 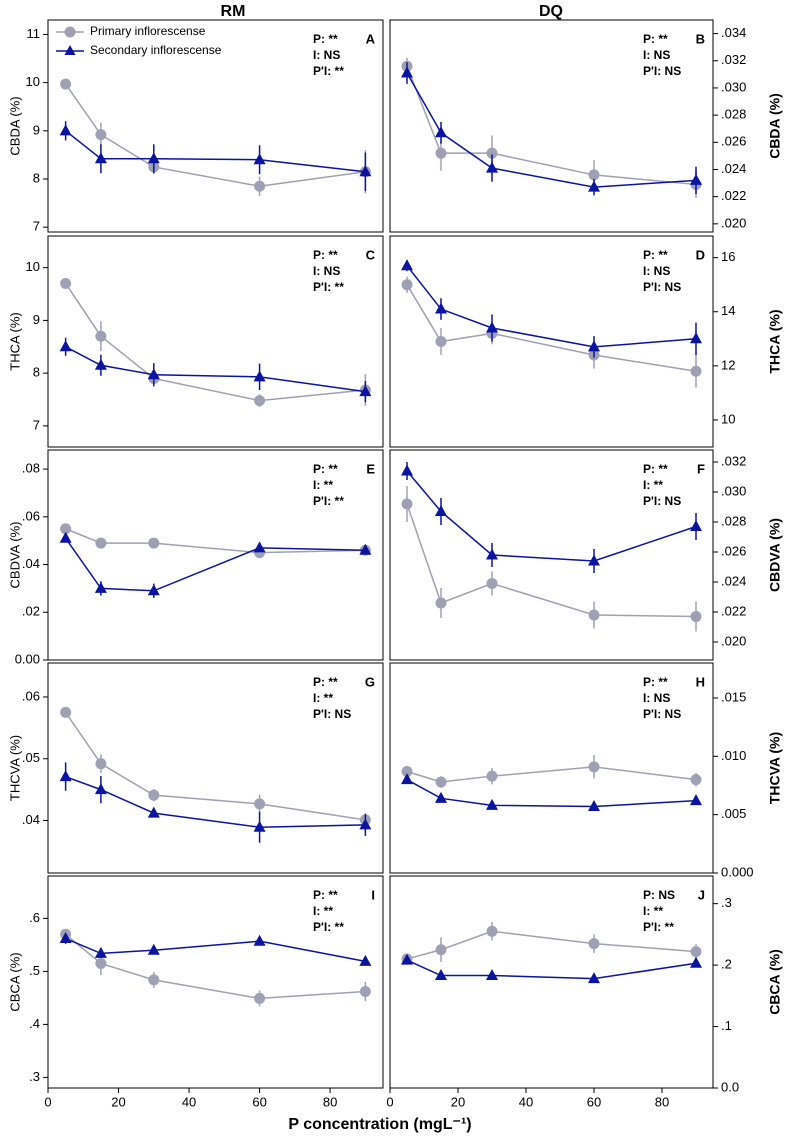 I want to click on column-title: RM, so click(x=233, y=11).